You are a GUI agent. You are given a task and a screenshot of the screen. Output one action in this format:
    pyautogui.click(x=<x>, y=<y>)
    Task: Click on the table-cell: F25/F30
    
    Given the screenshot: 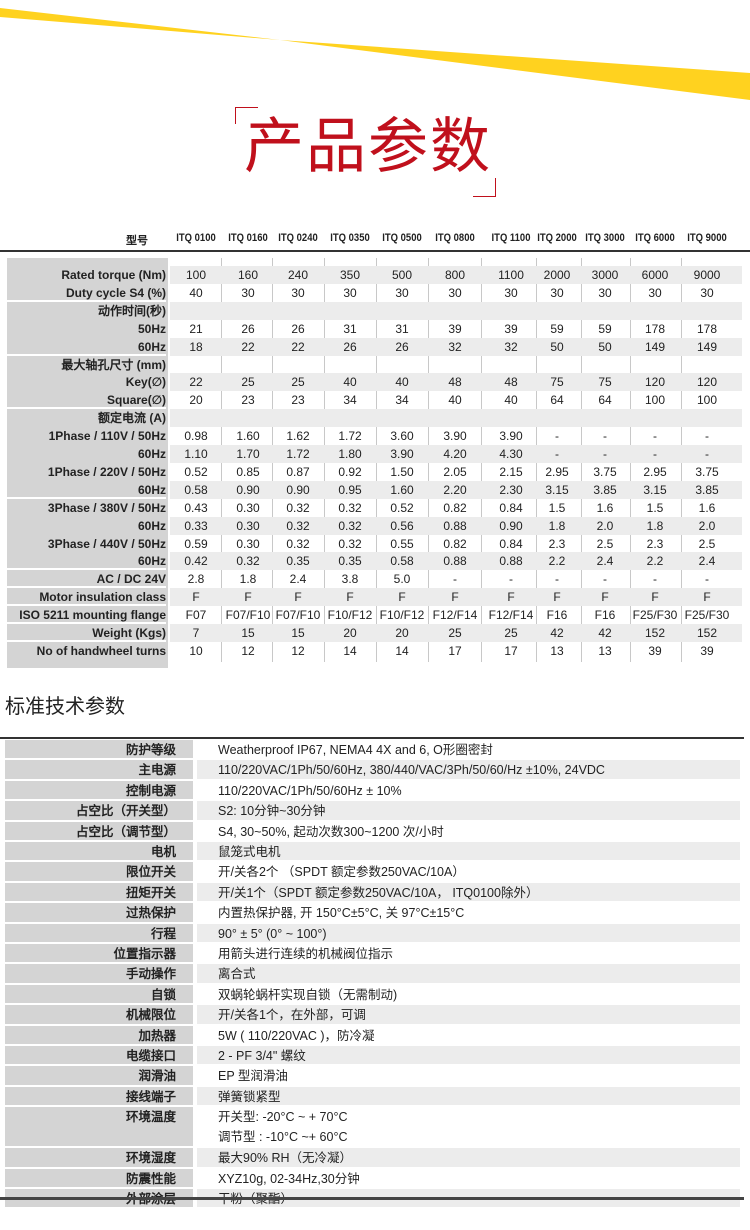 What is the action you would take?
    pyautogui.click(x=707, y=615)
    